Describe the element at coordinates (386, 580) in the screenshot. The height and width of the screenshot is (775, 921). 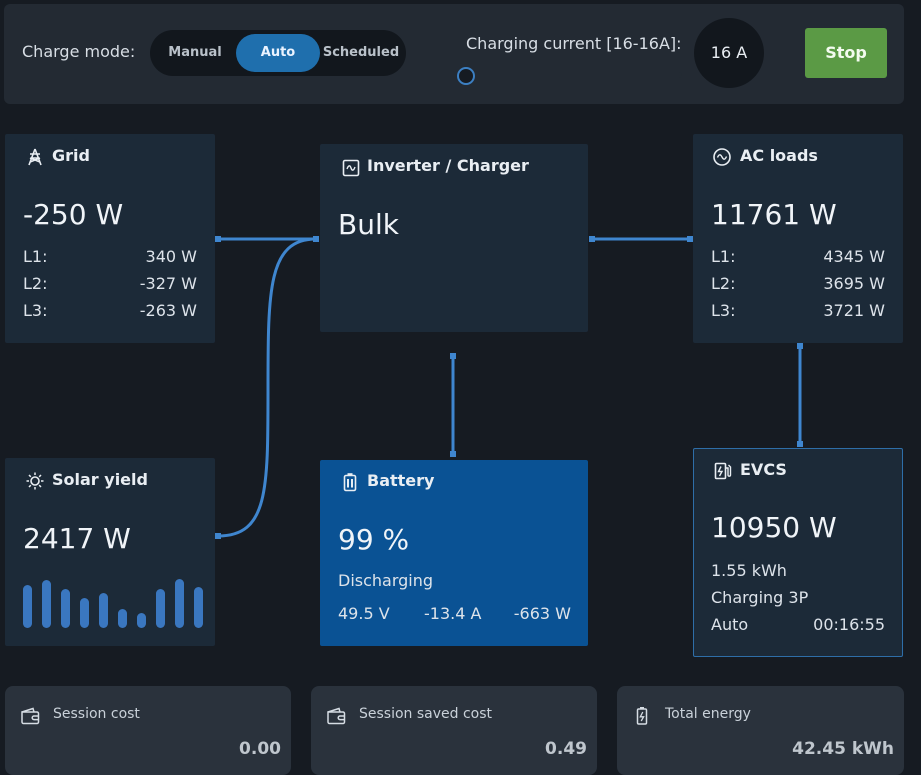
I see `battery-state: Discharging` at that location.